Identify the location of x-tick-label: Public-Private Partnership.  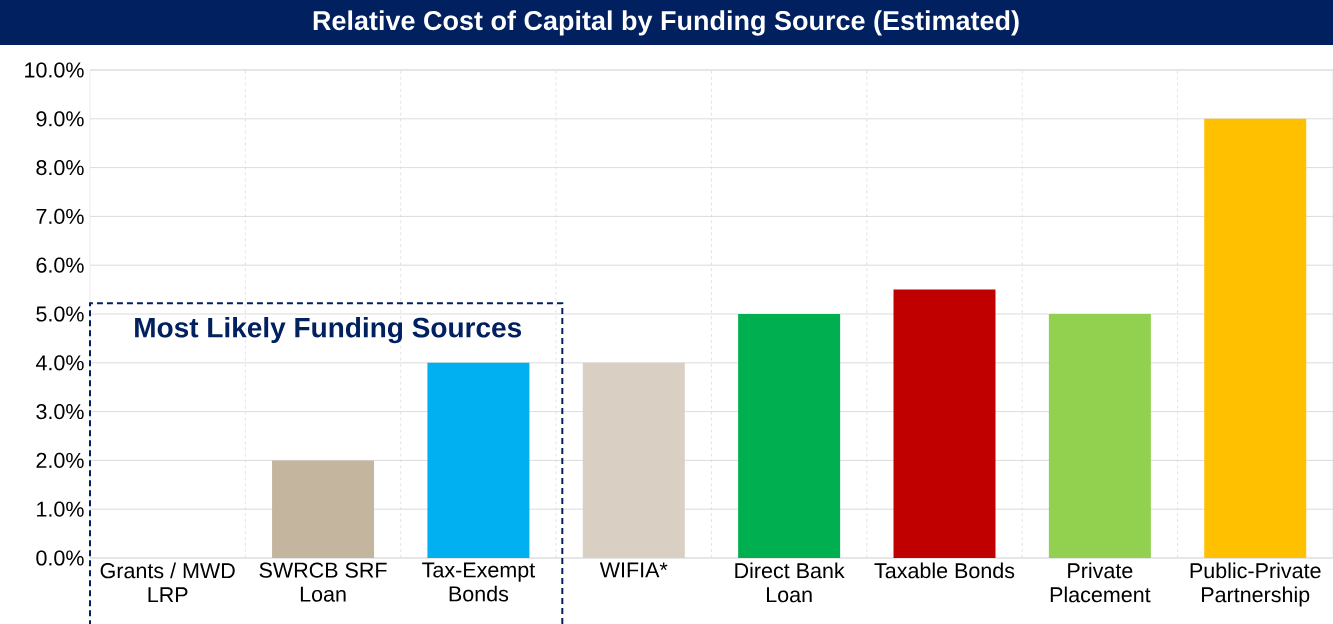
(1255, 584).